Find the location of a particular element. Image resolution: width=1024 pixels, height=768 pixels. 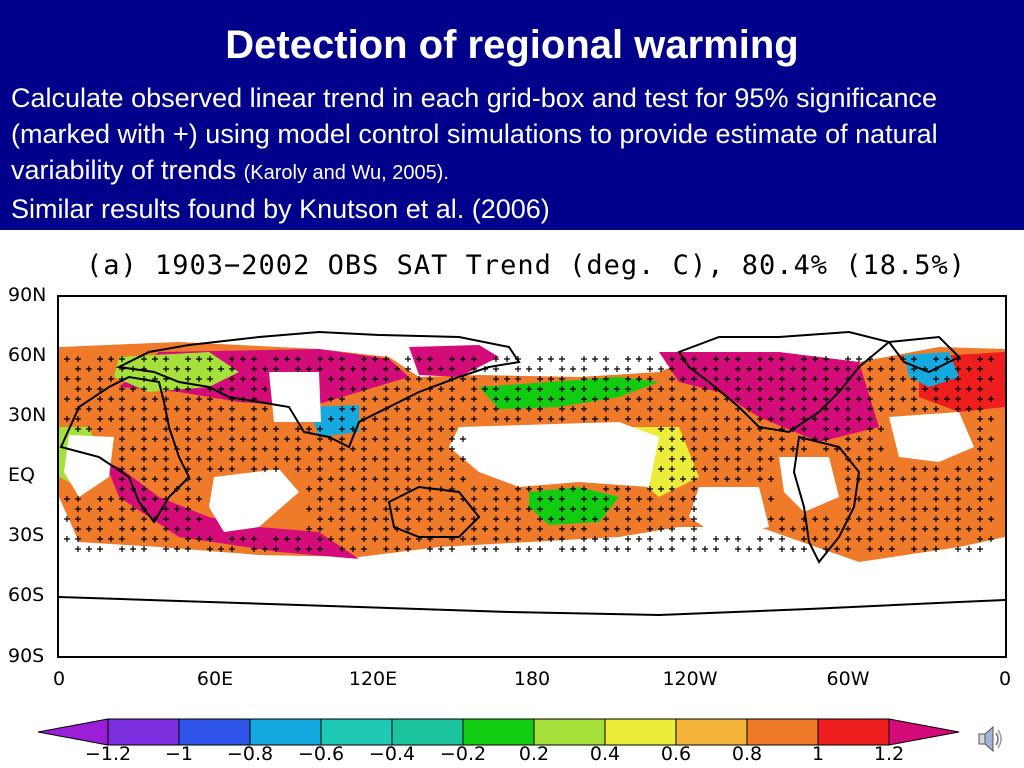

lat-label-0: 90N is located at coordinates (27, 295).